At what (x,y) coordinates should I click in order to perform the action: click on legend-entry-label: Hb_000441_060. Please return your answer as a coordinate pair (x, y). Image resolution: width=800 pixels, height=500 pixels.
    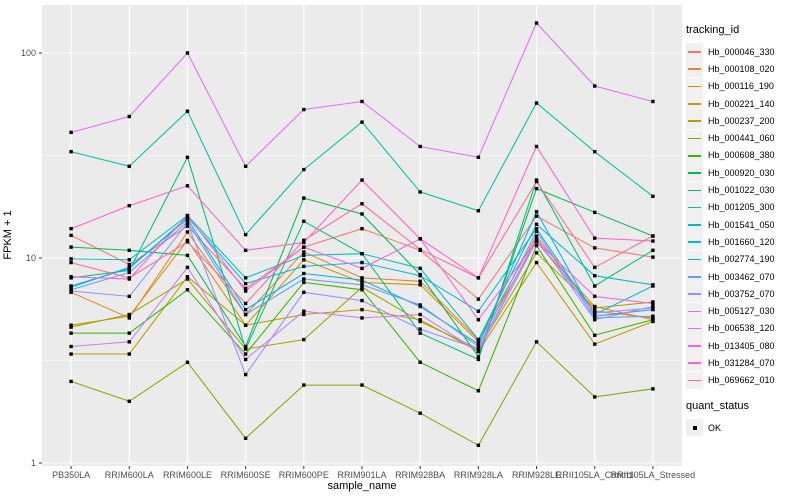
    Looking at the image, I should click on (741, 138).